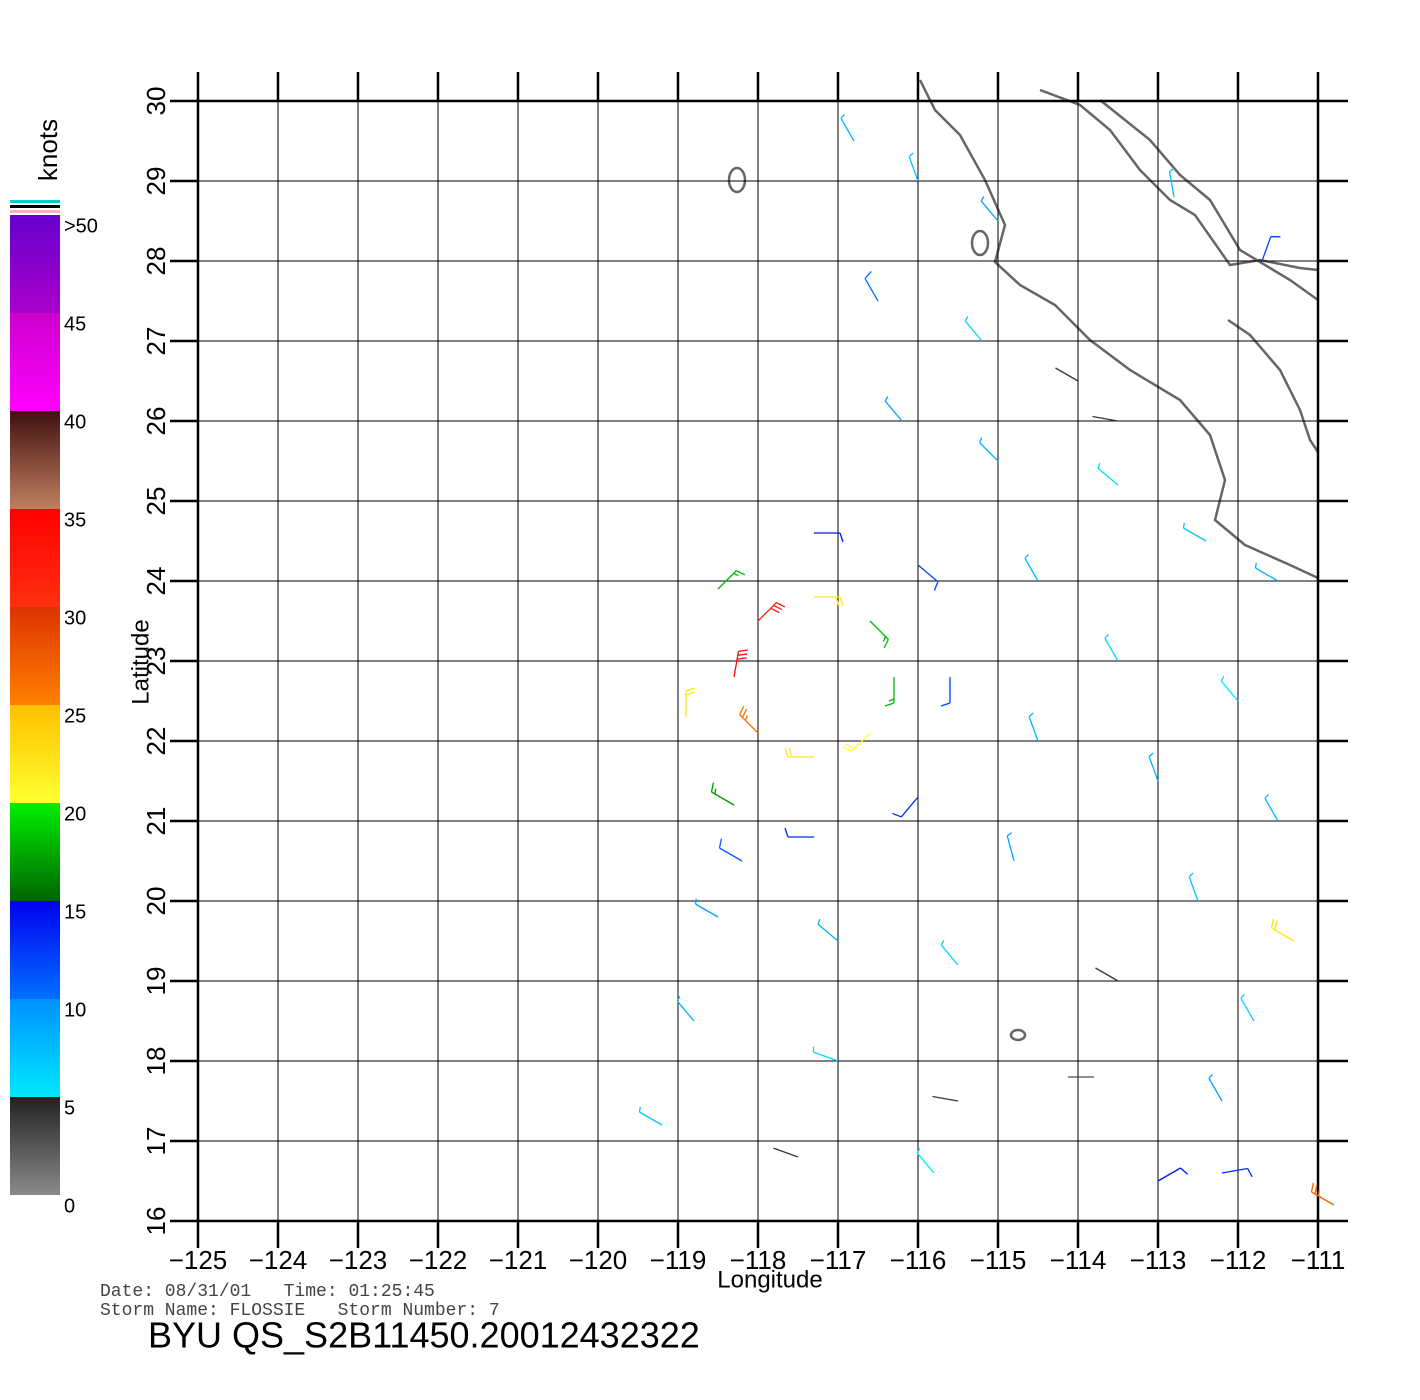 This screenshot has height=1400, width=1420. I want to click on y-tick-label: 17, so click(156, 1141).